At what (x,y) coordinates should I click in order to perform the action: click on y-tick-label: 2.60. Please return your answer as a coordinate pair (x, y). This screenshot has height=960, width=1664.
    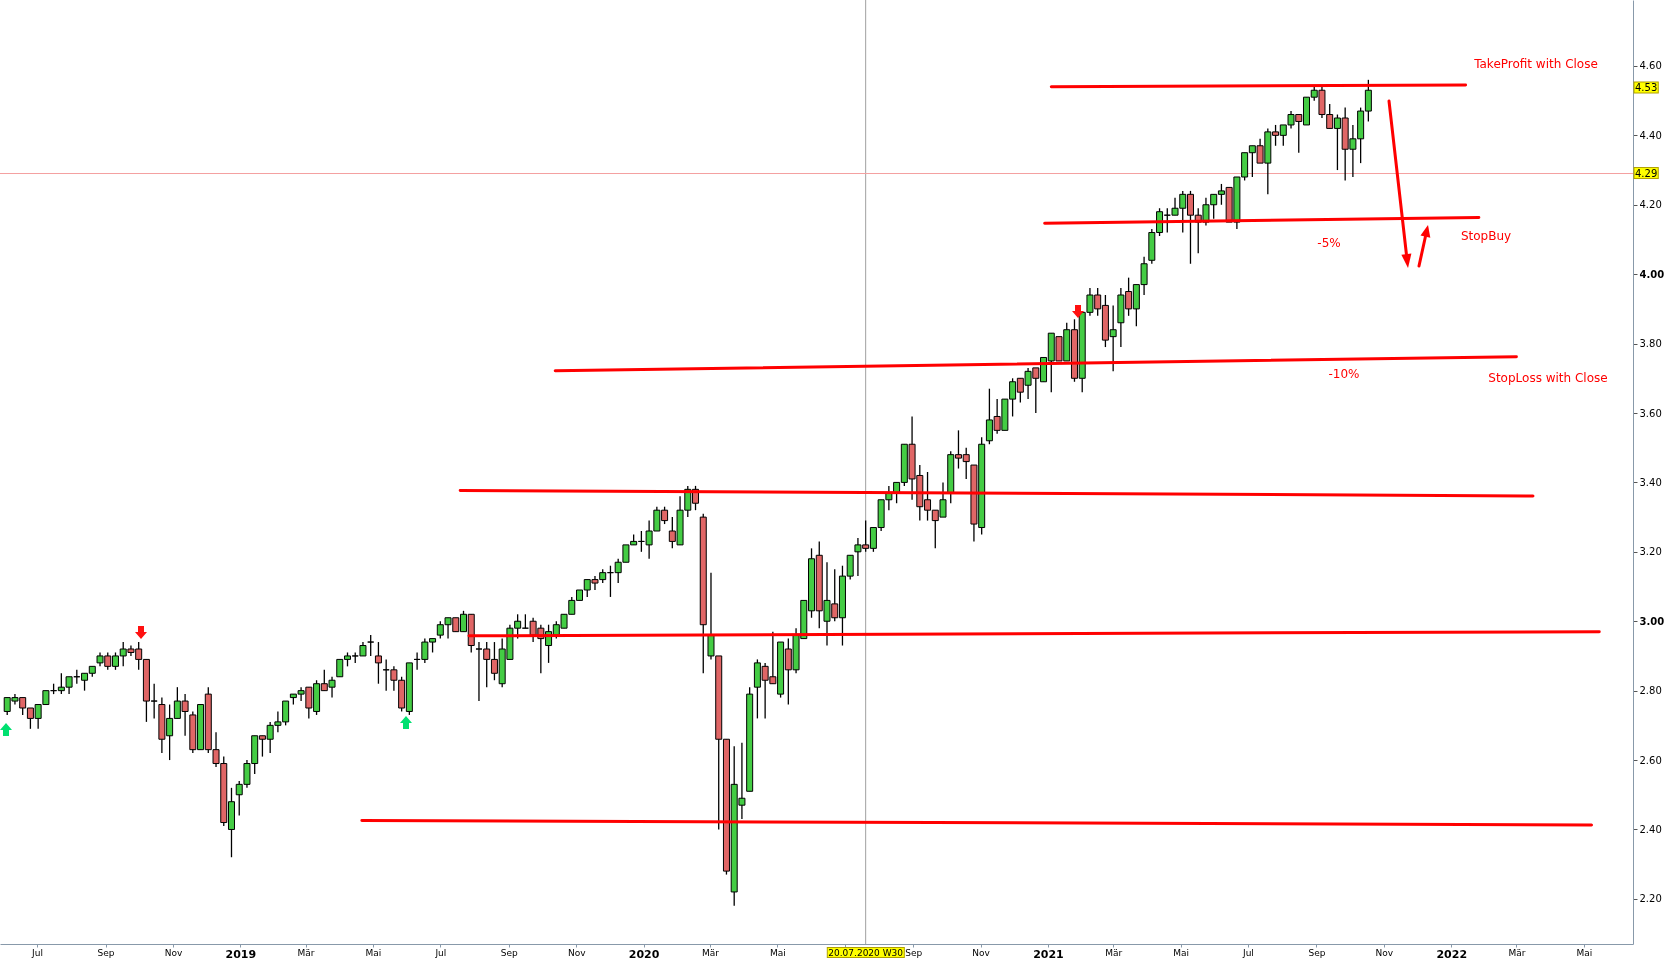
    Looking at the image, I should click on (1650, 760).